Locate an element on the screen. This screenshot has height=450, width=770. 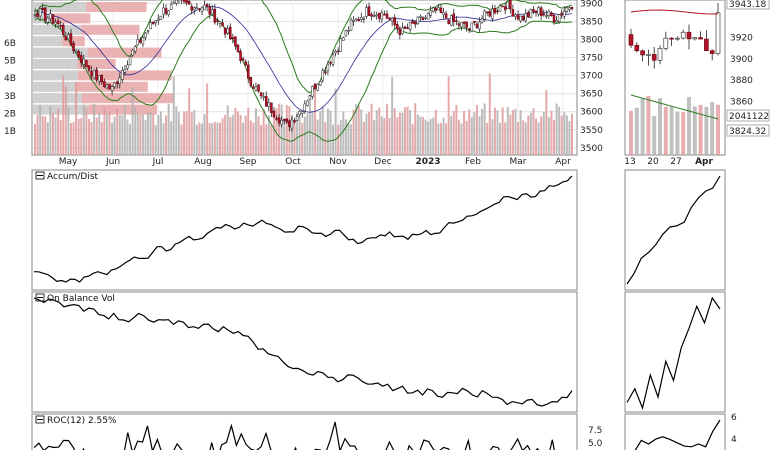
main-y-tick-3700: 3700 is located at coordinates (591, 77).